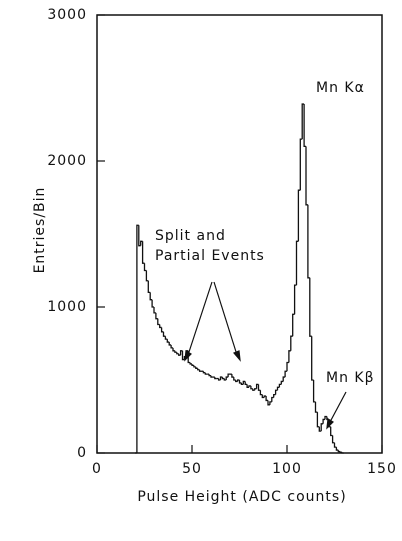 This screenshot has height=541, width=402. Describe the element at coordinates (265, 355) in the screenshot. I see `arrows` at that location.